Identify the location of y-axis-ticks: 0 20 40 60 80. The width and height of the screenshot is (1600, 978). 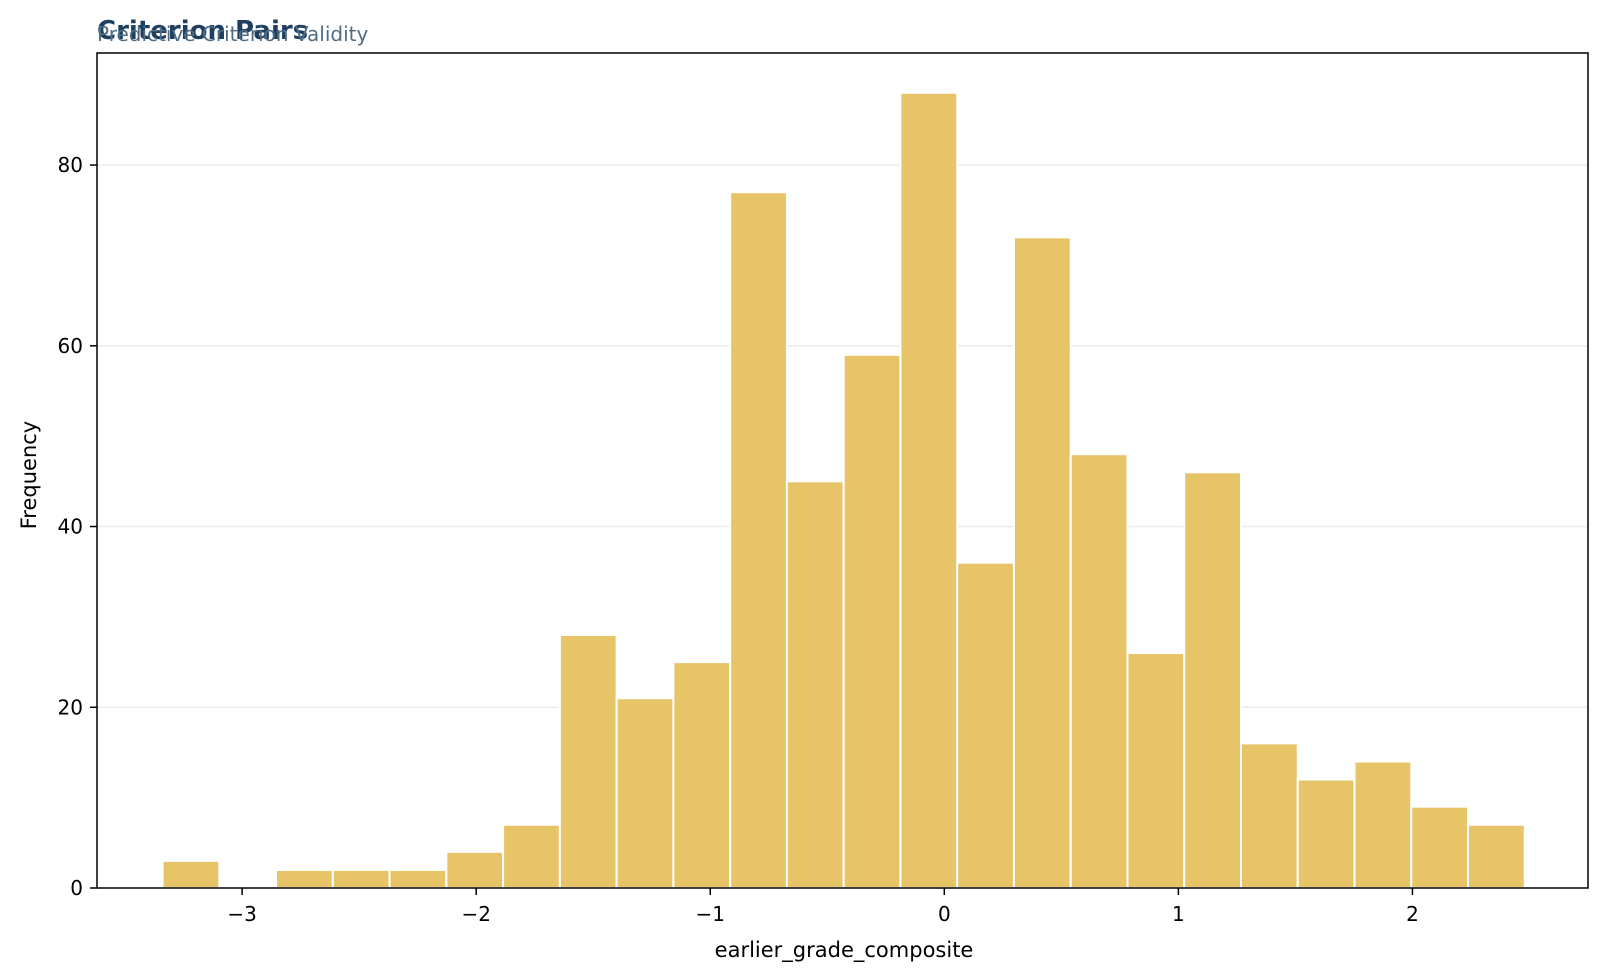
(77, 526).